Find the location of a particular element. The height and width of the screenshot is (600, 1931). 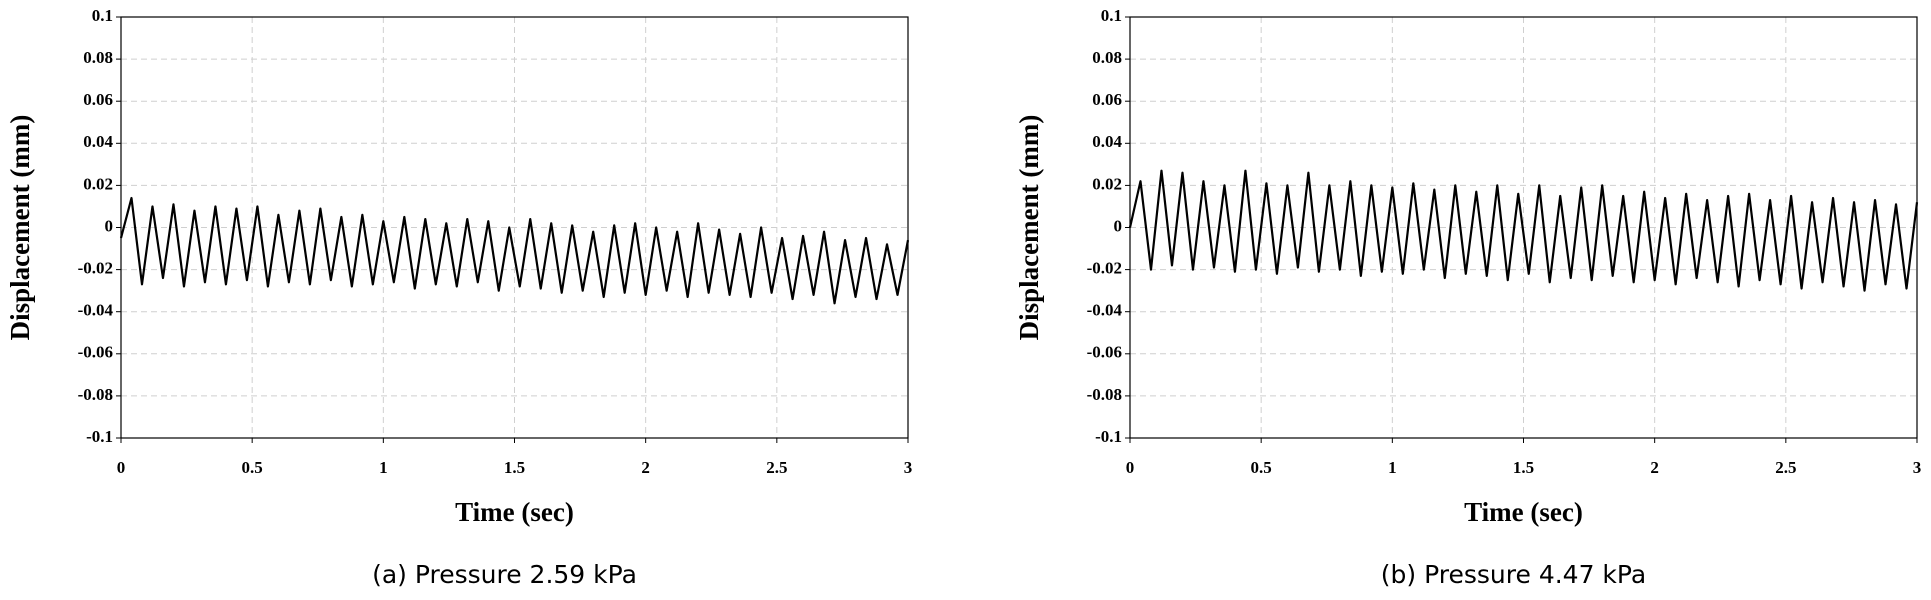

caption: (b) Pressure 4.47 kPa is located at coordinates (1513, 574).